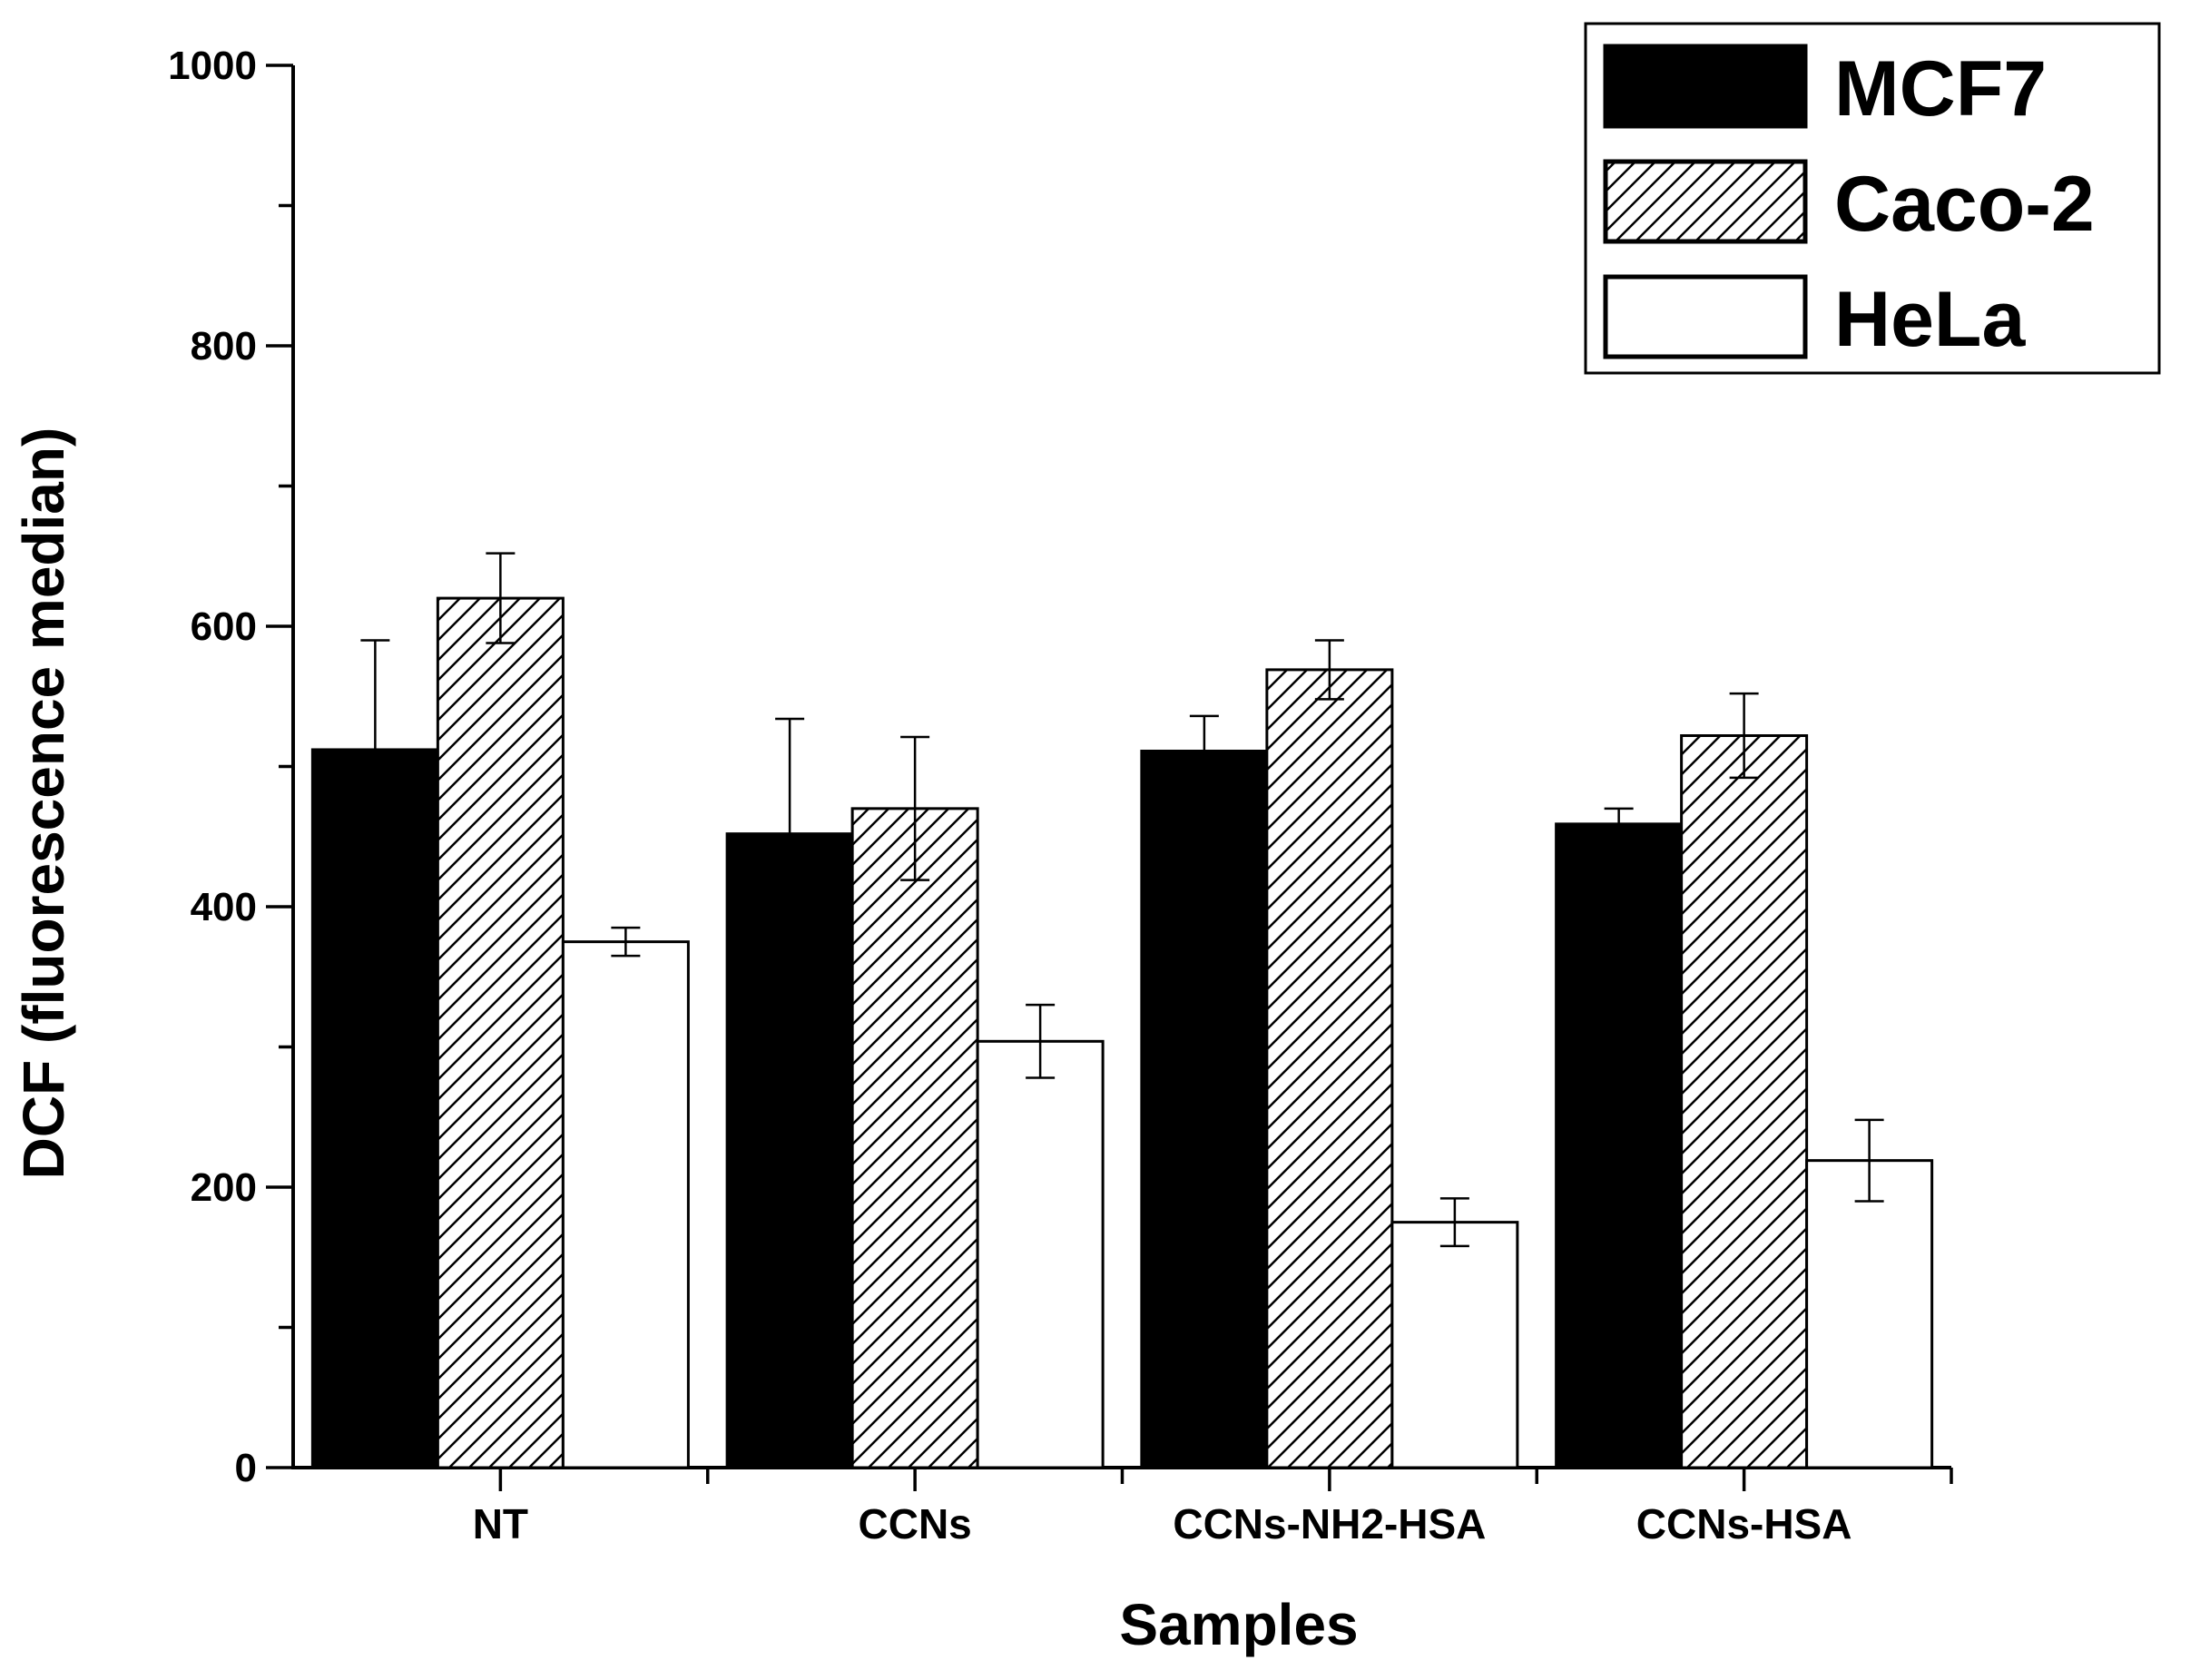  I want to click on bar-caco-2-ccns, so click(915, 1138).